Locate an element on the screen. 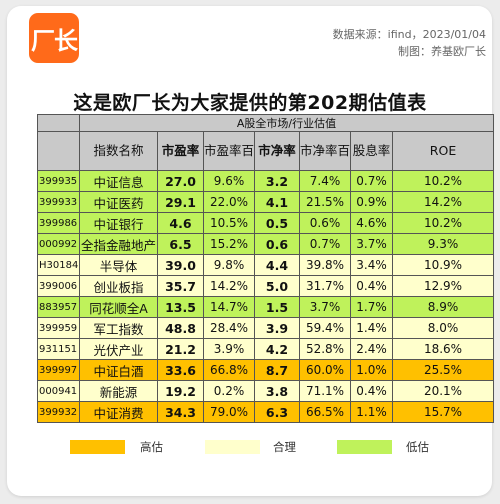 This screenshot has width=500, height=504. legend: 高估 合理 低估 is located at coordinates (250, 448).